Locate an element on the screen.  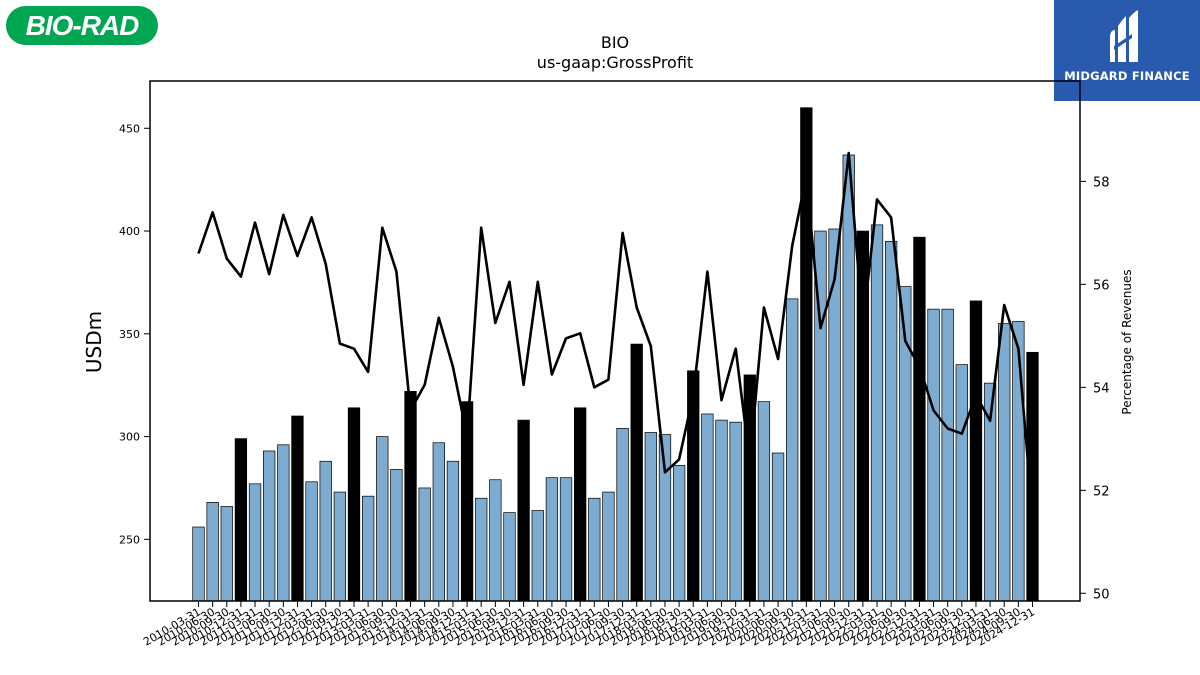
chart-title: BIO is located at coordinates (615, 42).